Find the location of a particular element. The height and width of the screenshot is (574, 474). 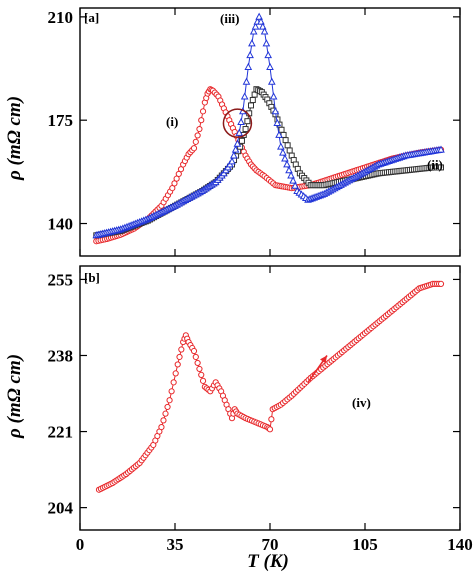

annotation-iv: (iv) is located at coordinates (361, 402).